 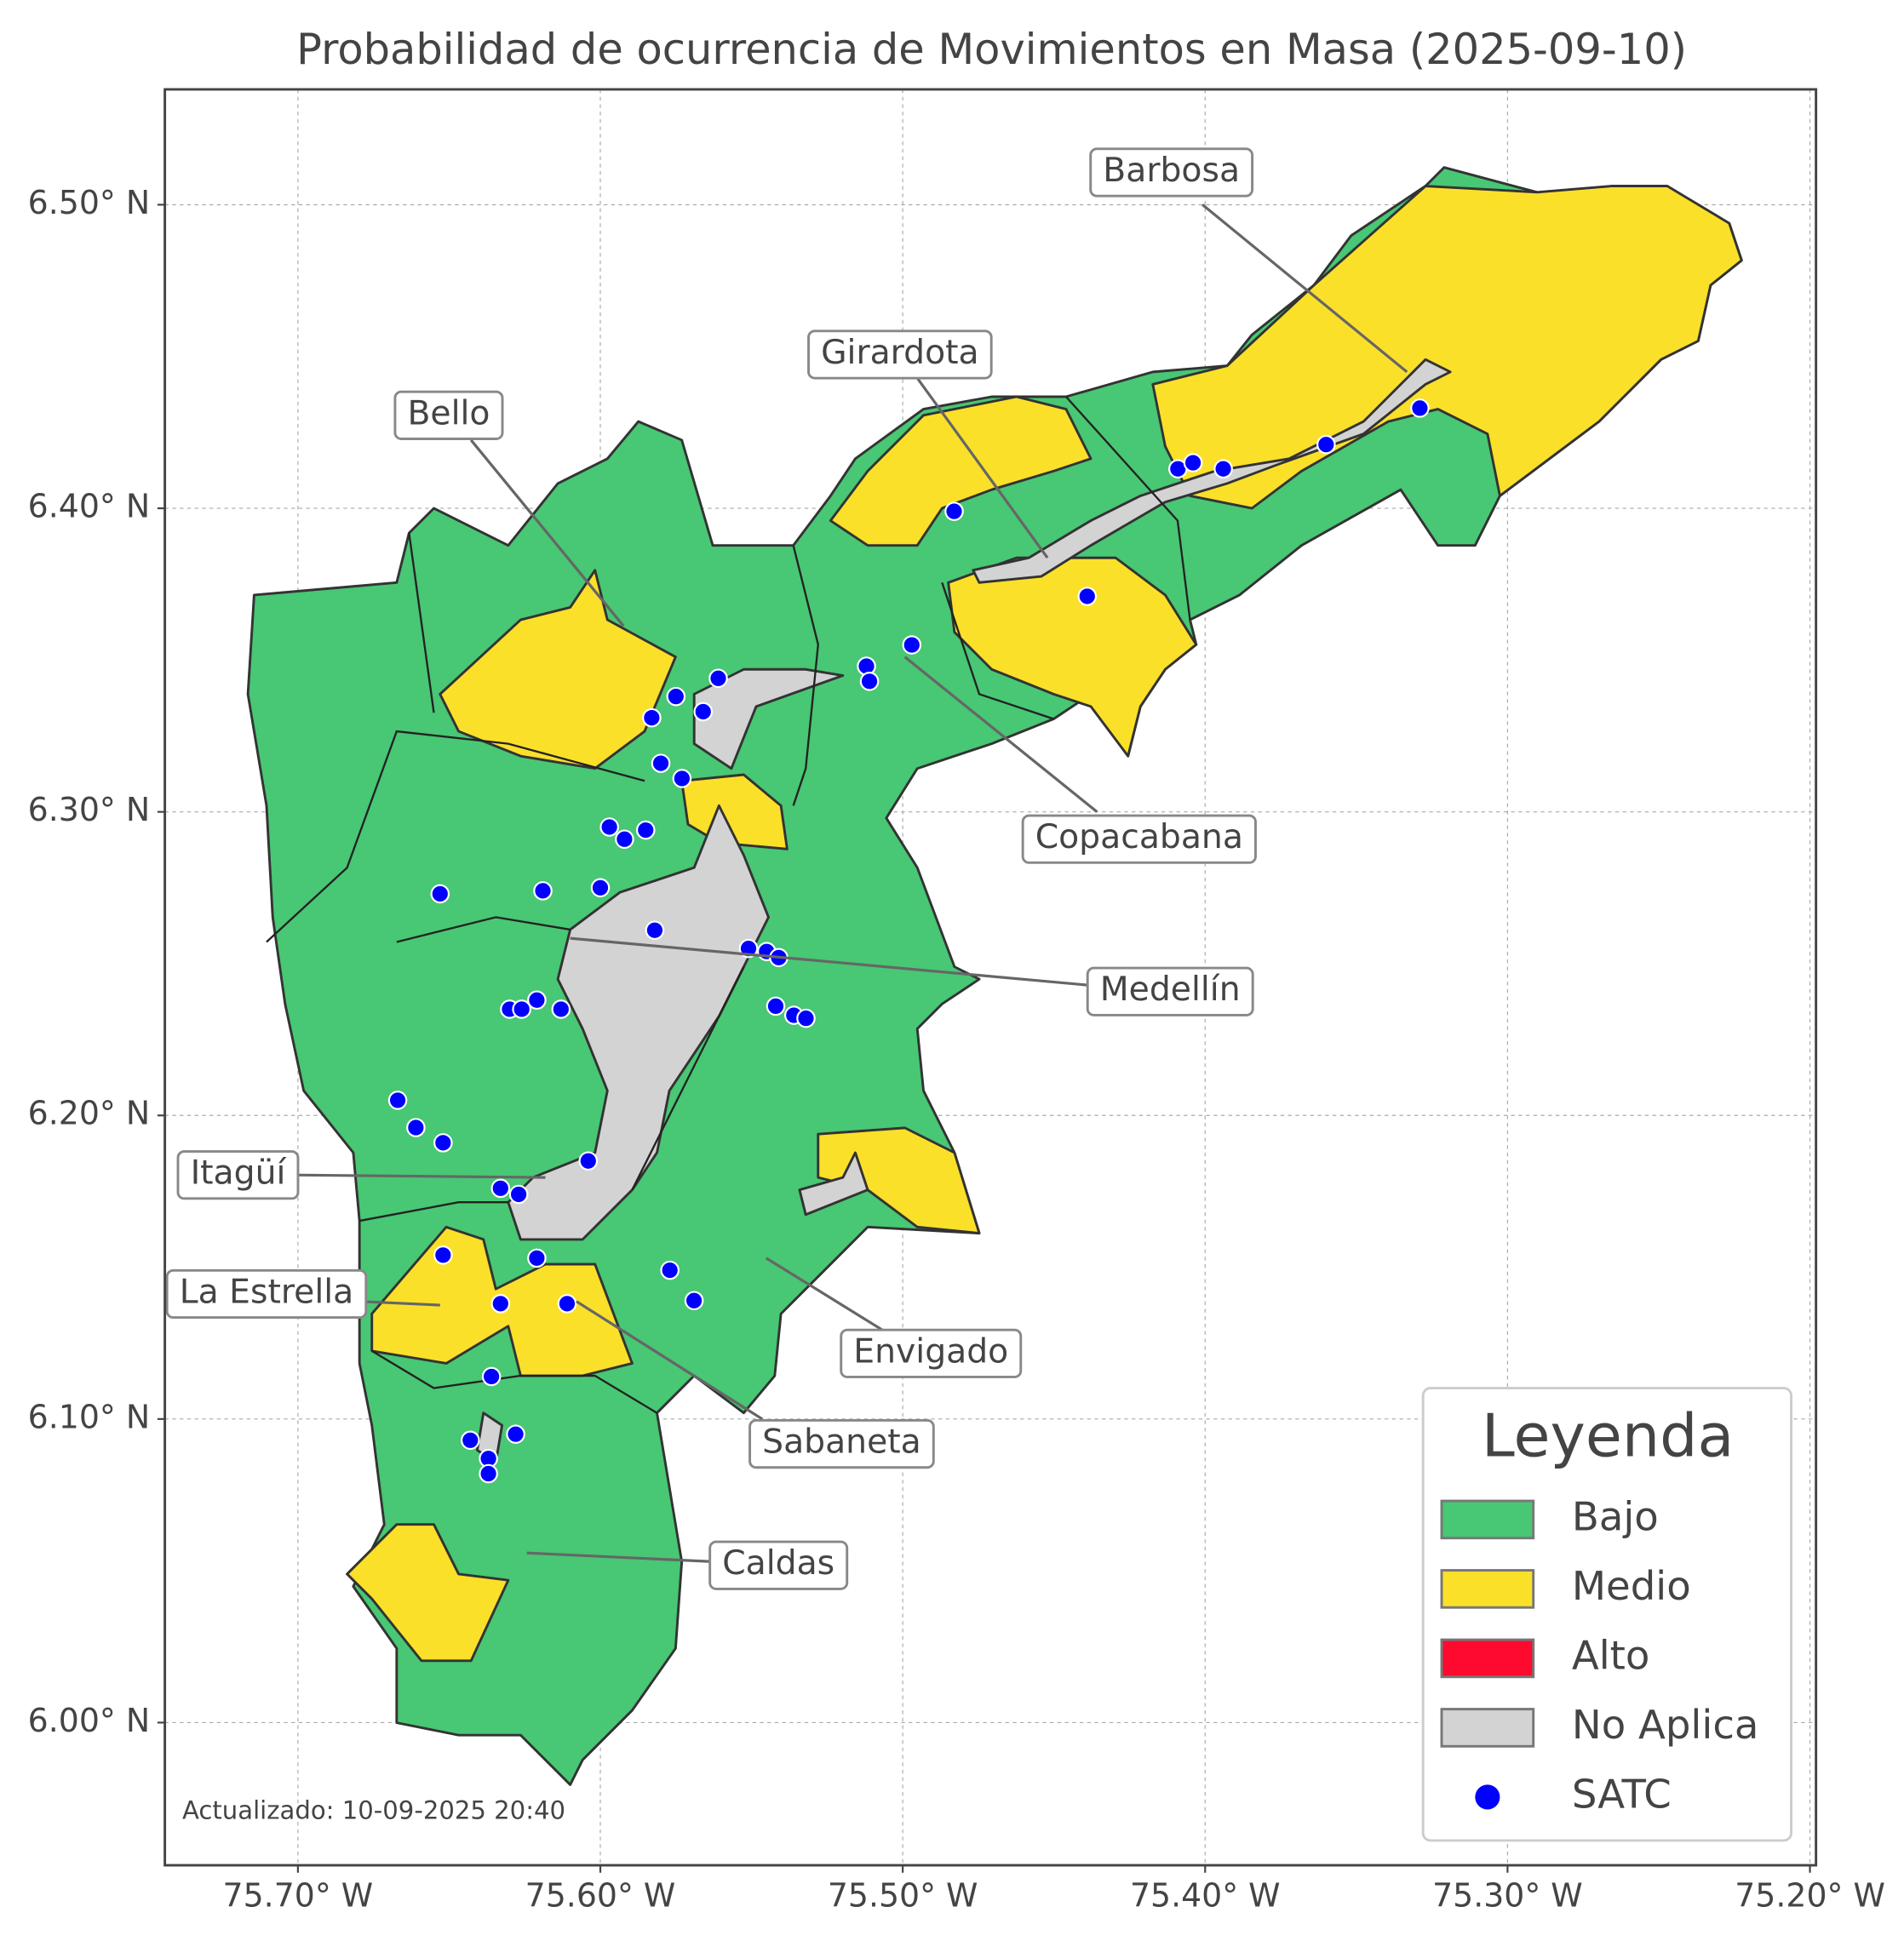 I want to click on y-tick-label: 6.30° N, so click(x=89, y=809).